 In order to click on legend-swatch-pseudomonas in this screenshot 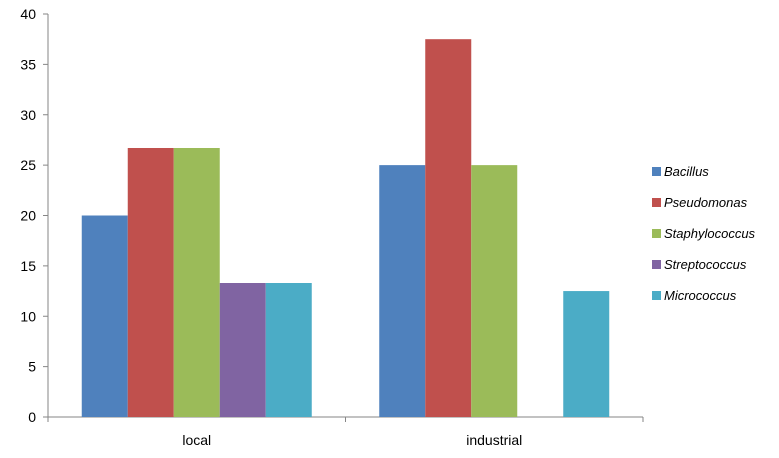, I will do `click(656, 202)`.